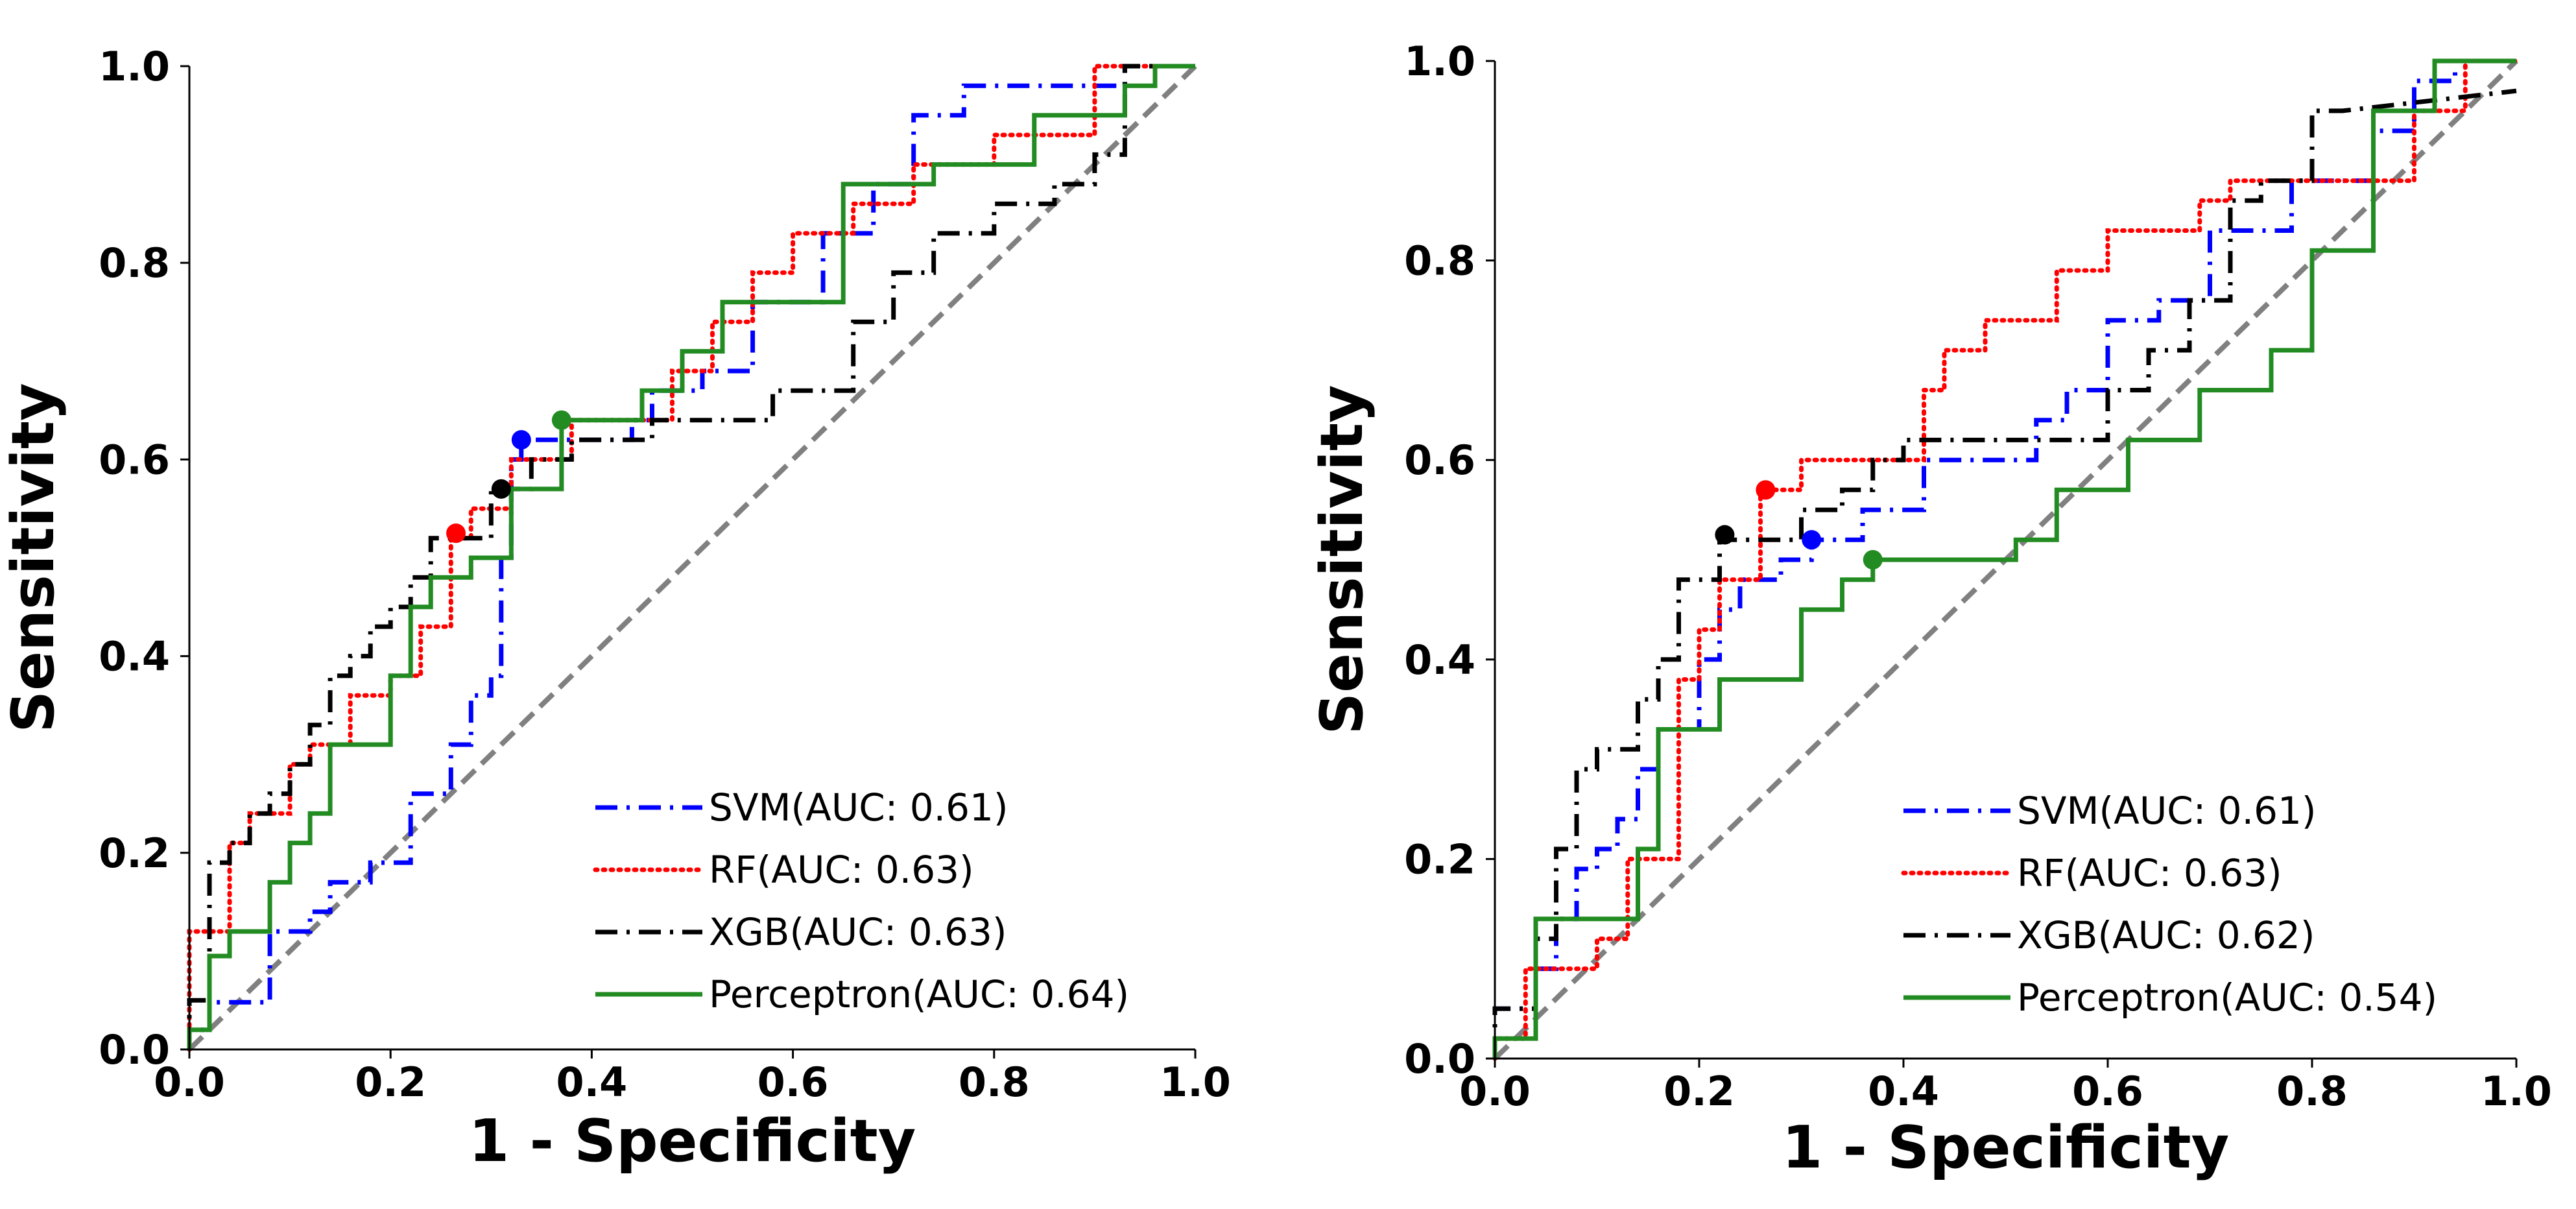 The width and height of the screenshot is (2576, 1209). I want to click on legend-label-xgb: XGB(AUC: 0.62), so click(2166, 935).